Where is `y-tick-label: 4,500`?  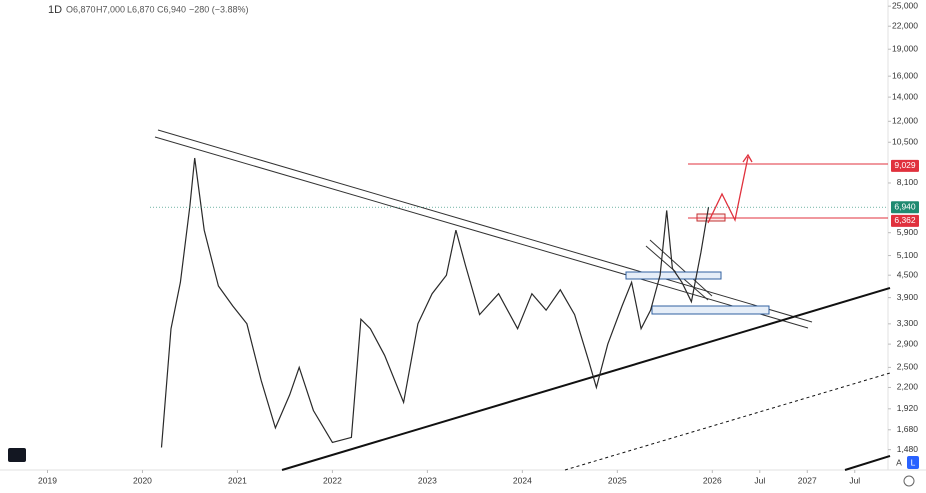 y-tick-label: 4,500 is located at coordinates (908, 274).